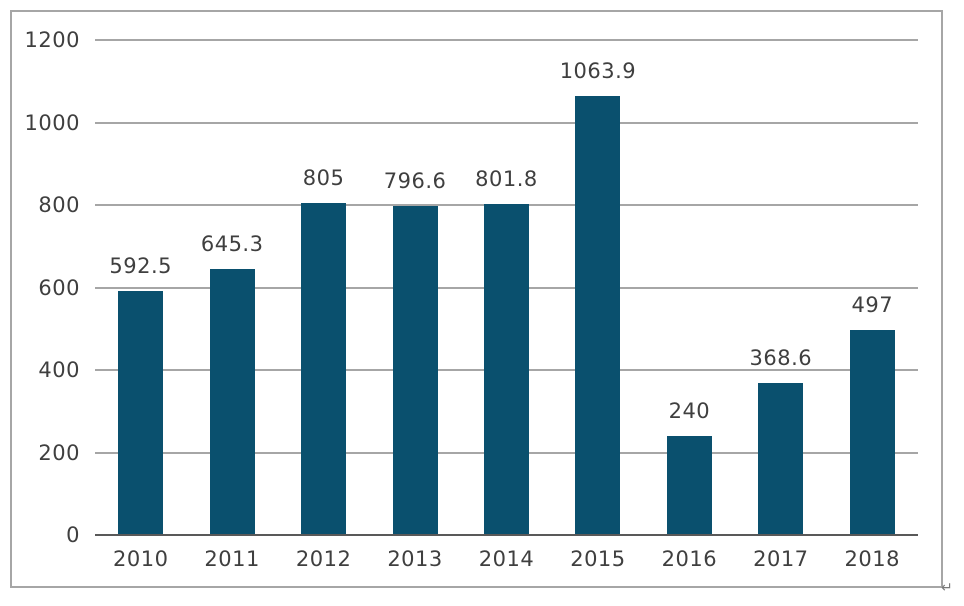  Describe the element at coordinates (232, 559) in the screenshot. I see `x-tick-label: 2011` at that location.